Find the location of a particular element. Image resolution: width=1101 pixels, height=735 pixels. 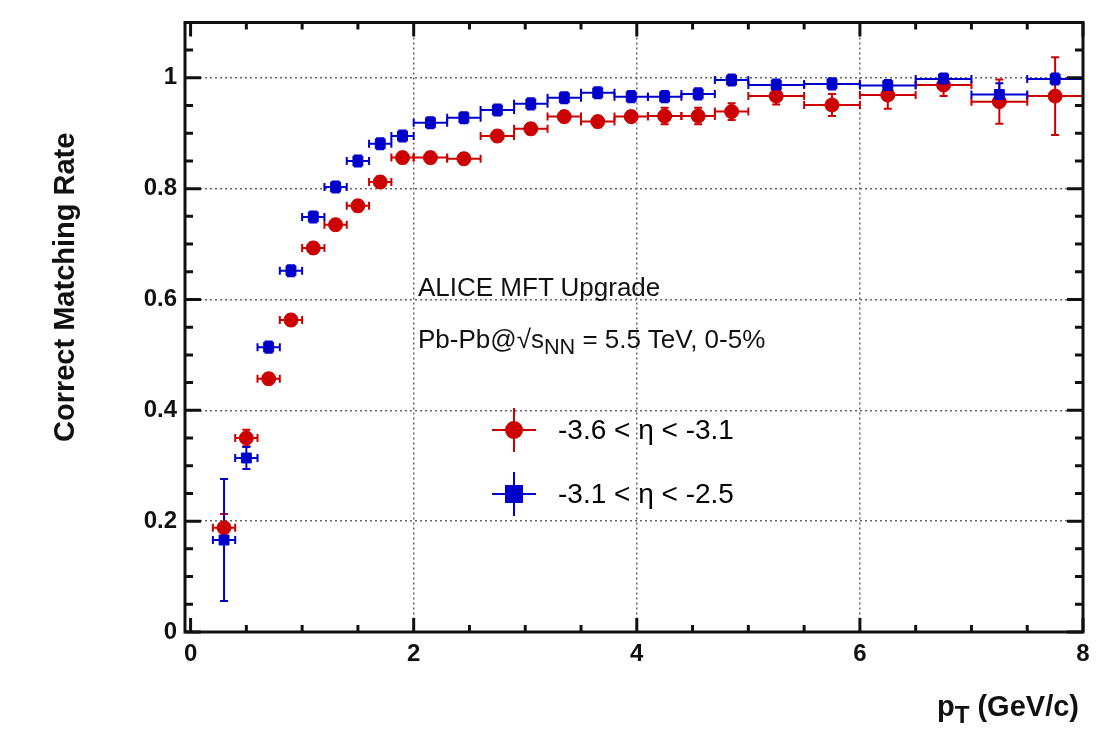

y-tick-label: 0.2 is located at coordinates (160, 519).